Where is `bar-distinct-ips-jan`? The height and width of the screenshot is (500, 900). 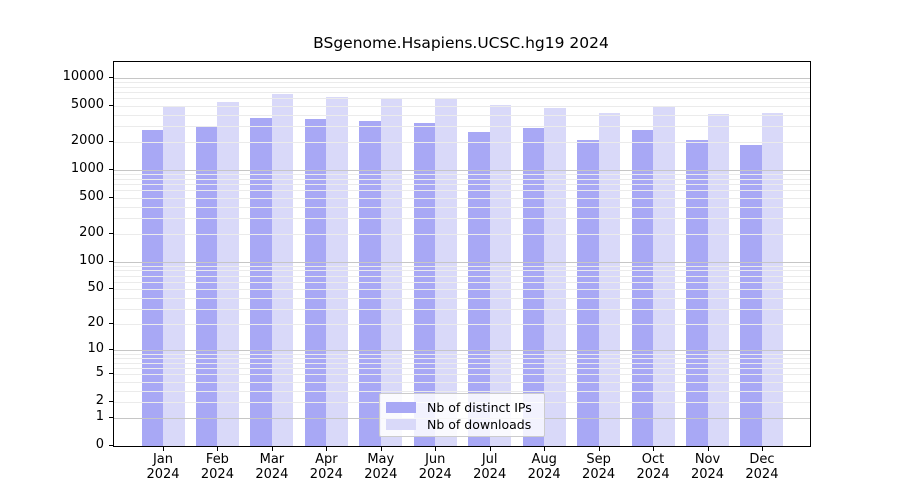
bar-distinct-ips-jan is located at coordinates (152, 288).